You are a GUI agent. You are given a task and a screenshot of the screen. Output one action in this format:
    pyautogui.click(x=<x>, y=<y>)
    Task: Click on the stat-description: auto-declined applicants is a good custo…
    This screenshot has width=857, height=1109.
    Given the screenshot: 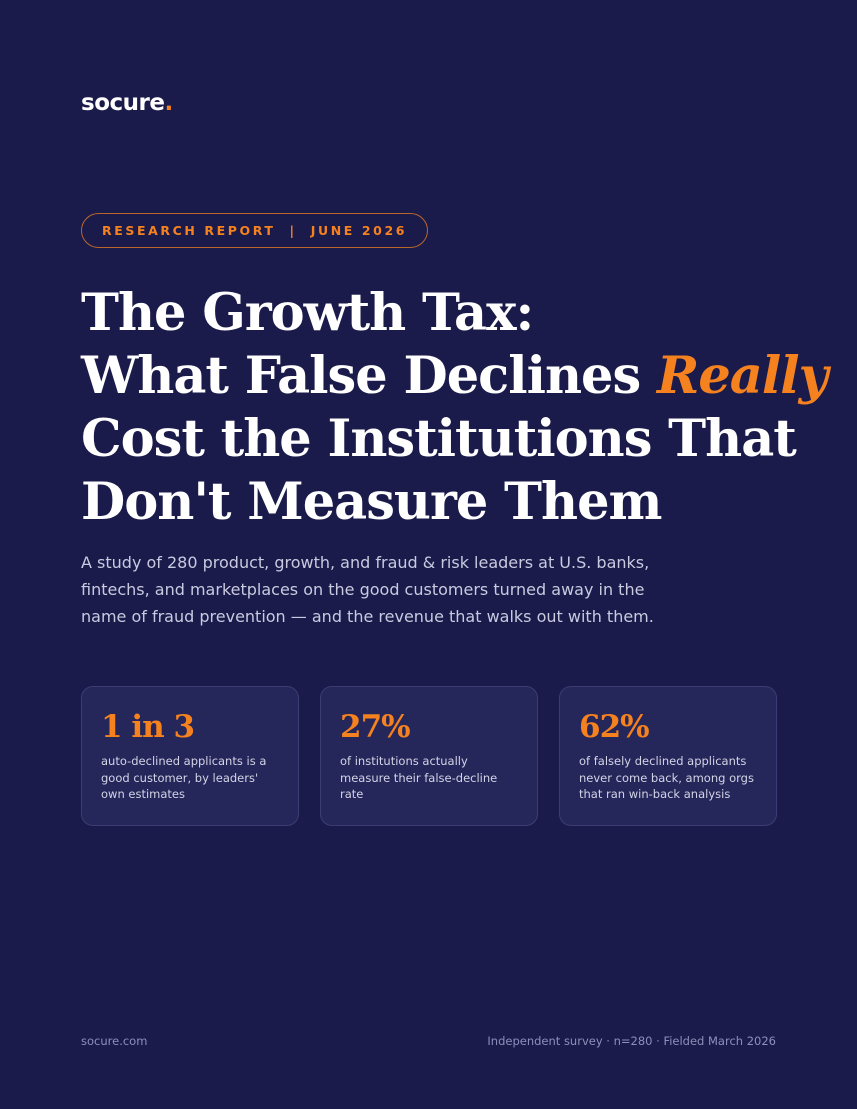 What is the action you would take?
    pyautogui.click(x=184, y=777)
    